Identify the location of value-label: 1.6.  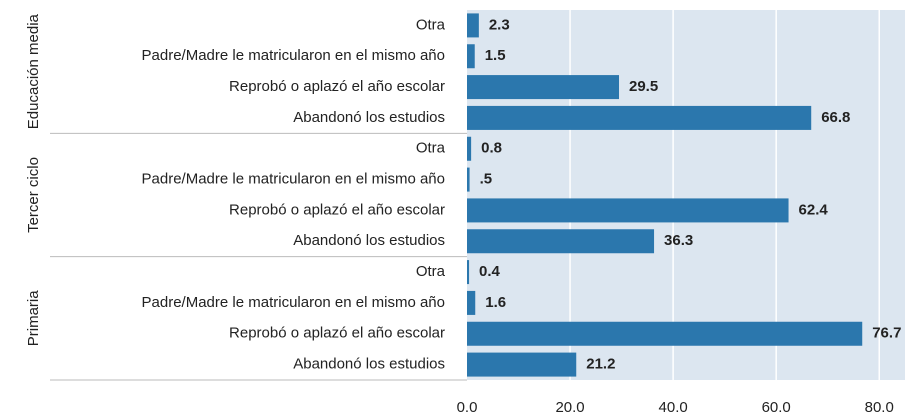
(495, 302).